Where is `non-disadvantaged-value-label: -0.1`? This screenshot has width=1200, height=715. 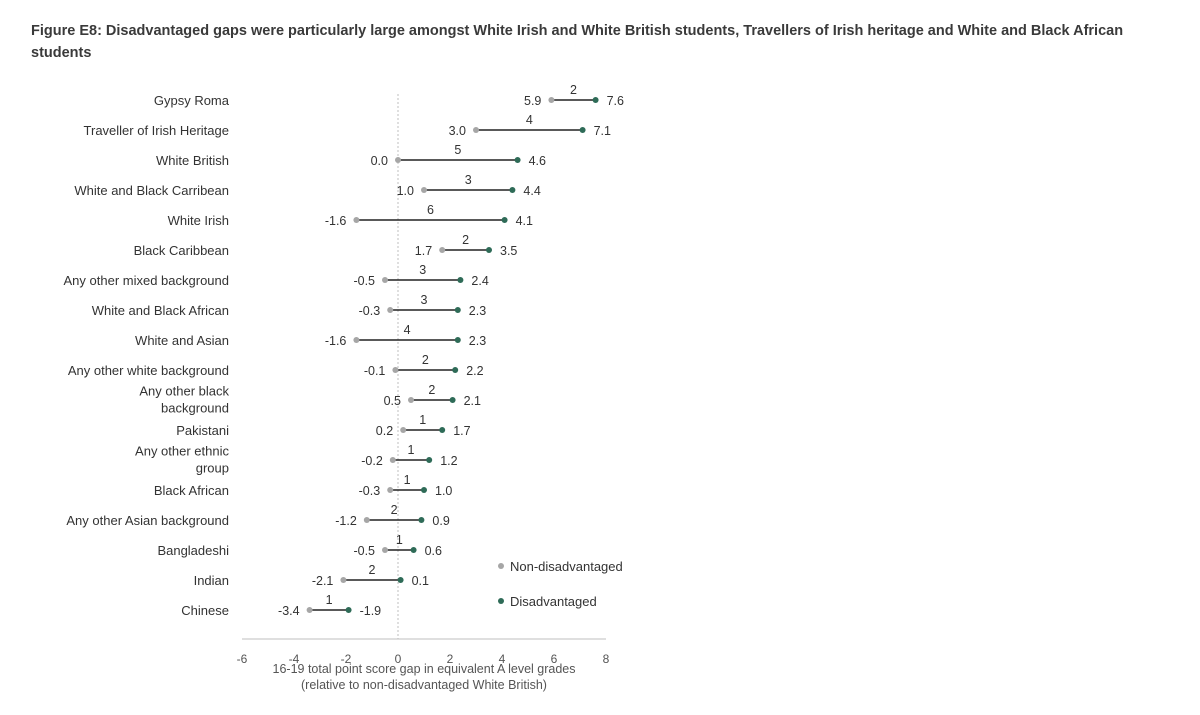
non-disadvantaged-value-label: -0.1 is located at coordinates (375, 371).